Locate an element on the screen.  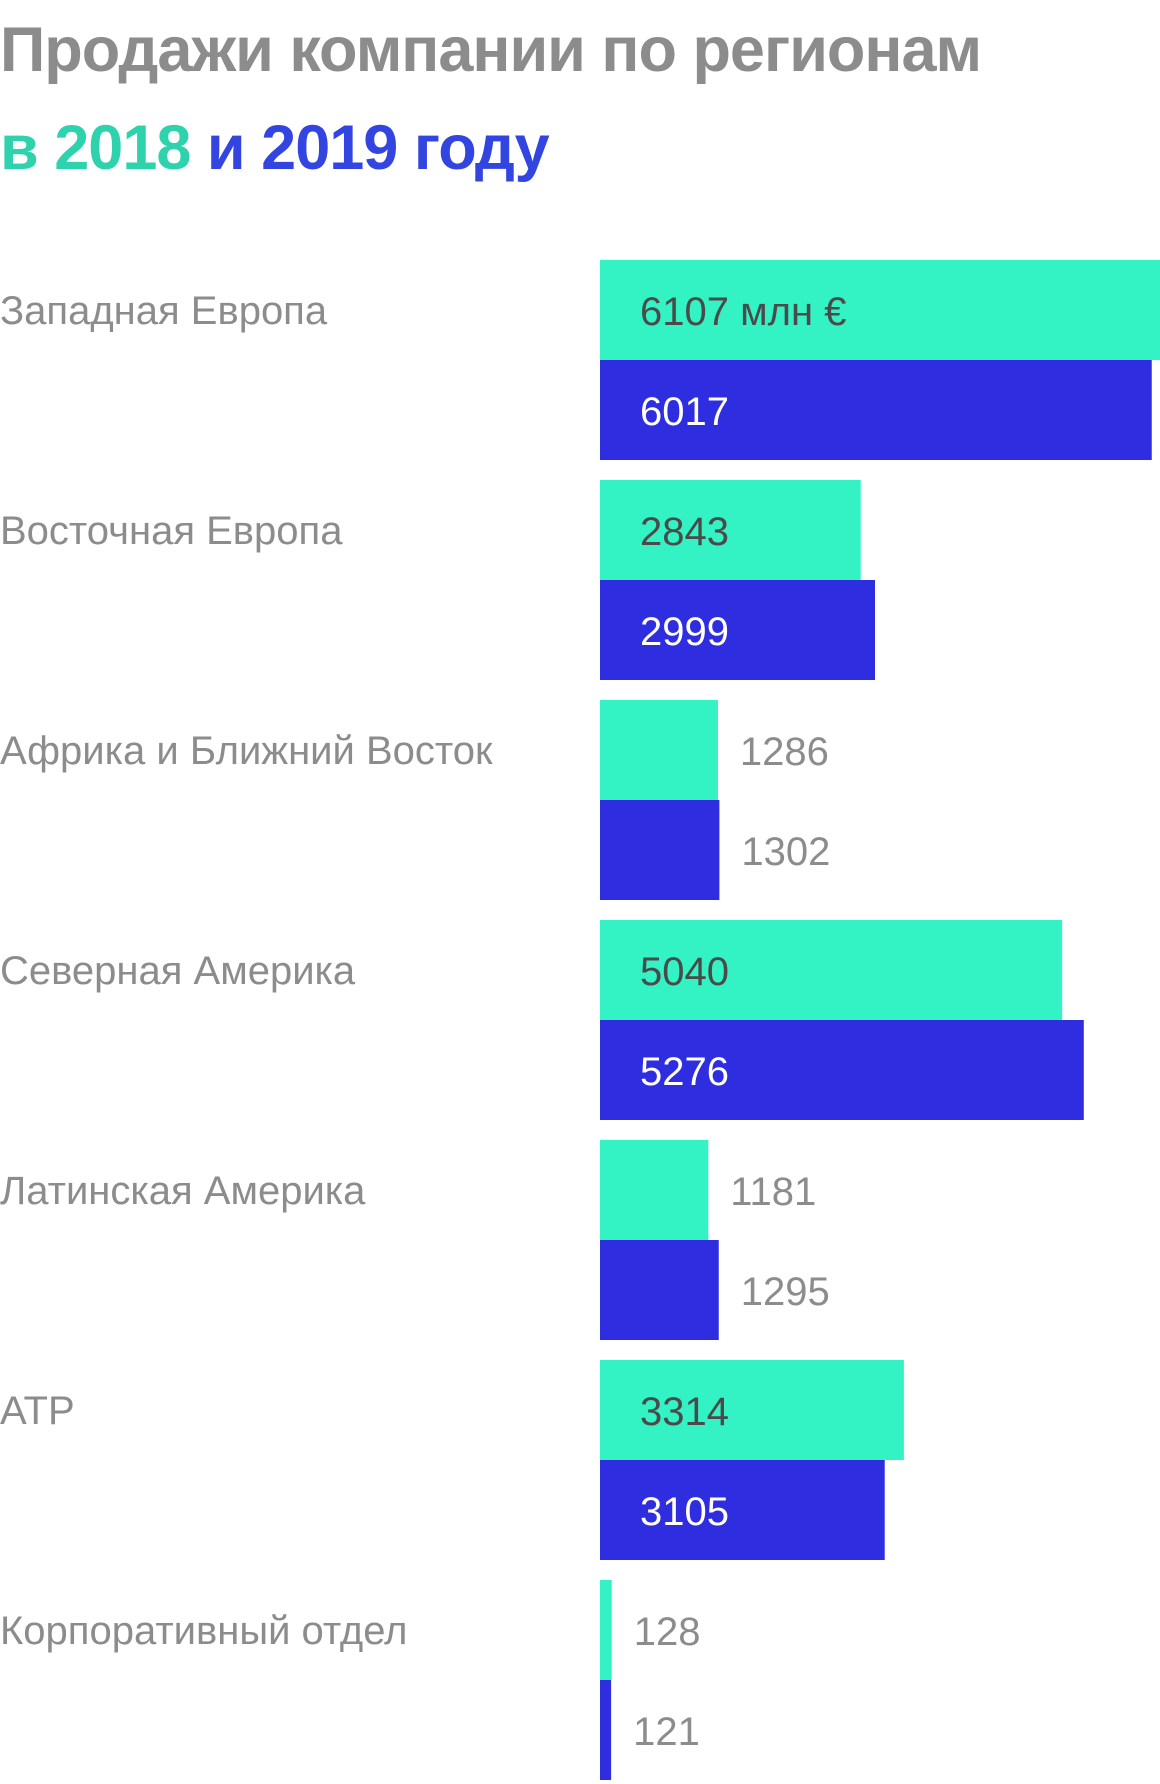
bar-2019-корпоративный-отдел is located at coordinates (606, 1730).